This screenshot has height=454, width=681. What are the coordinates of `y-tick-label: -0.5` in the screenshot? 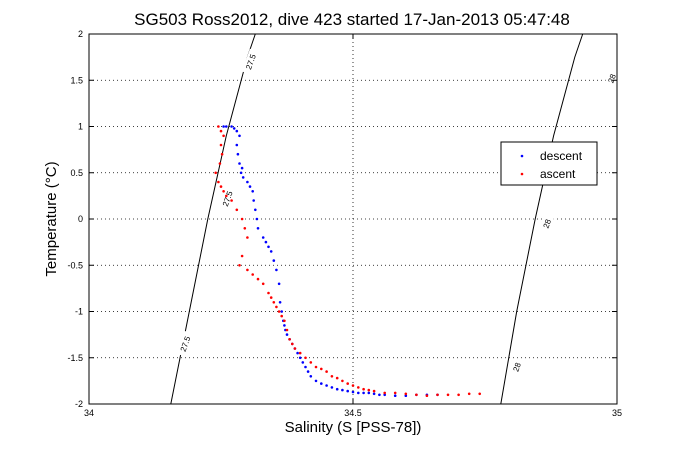 It's located at (75, 265).